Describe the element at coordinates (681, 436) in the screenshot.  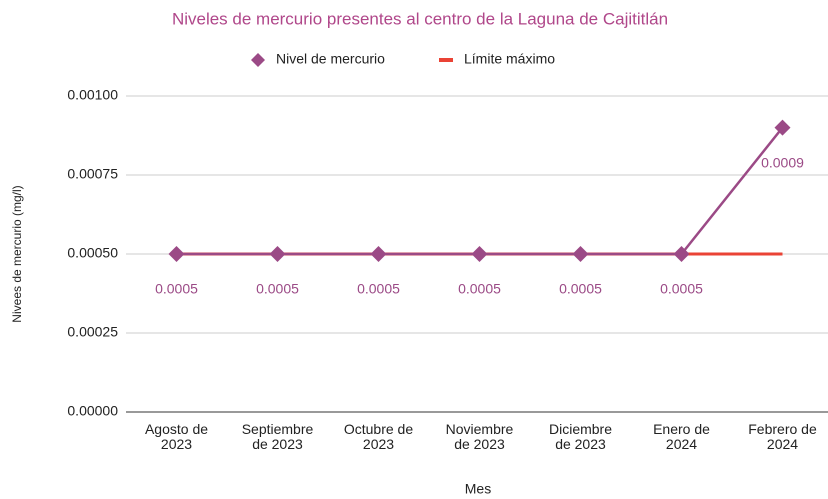
I see `x-tick-label: Enero de 2024` at that location.